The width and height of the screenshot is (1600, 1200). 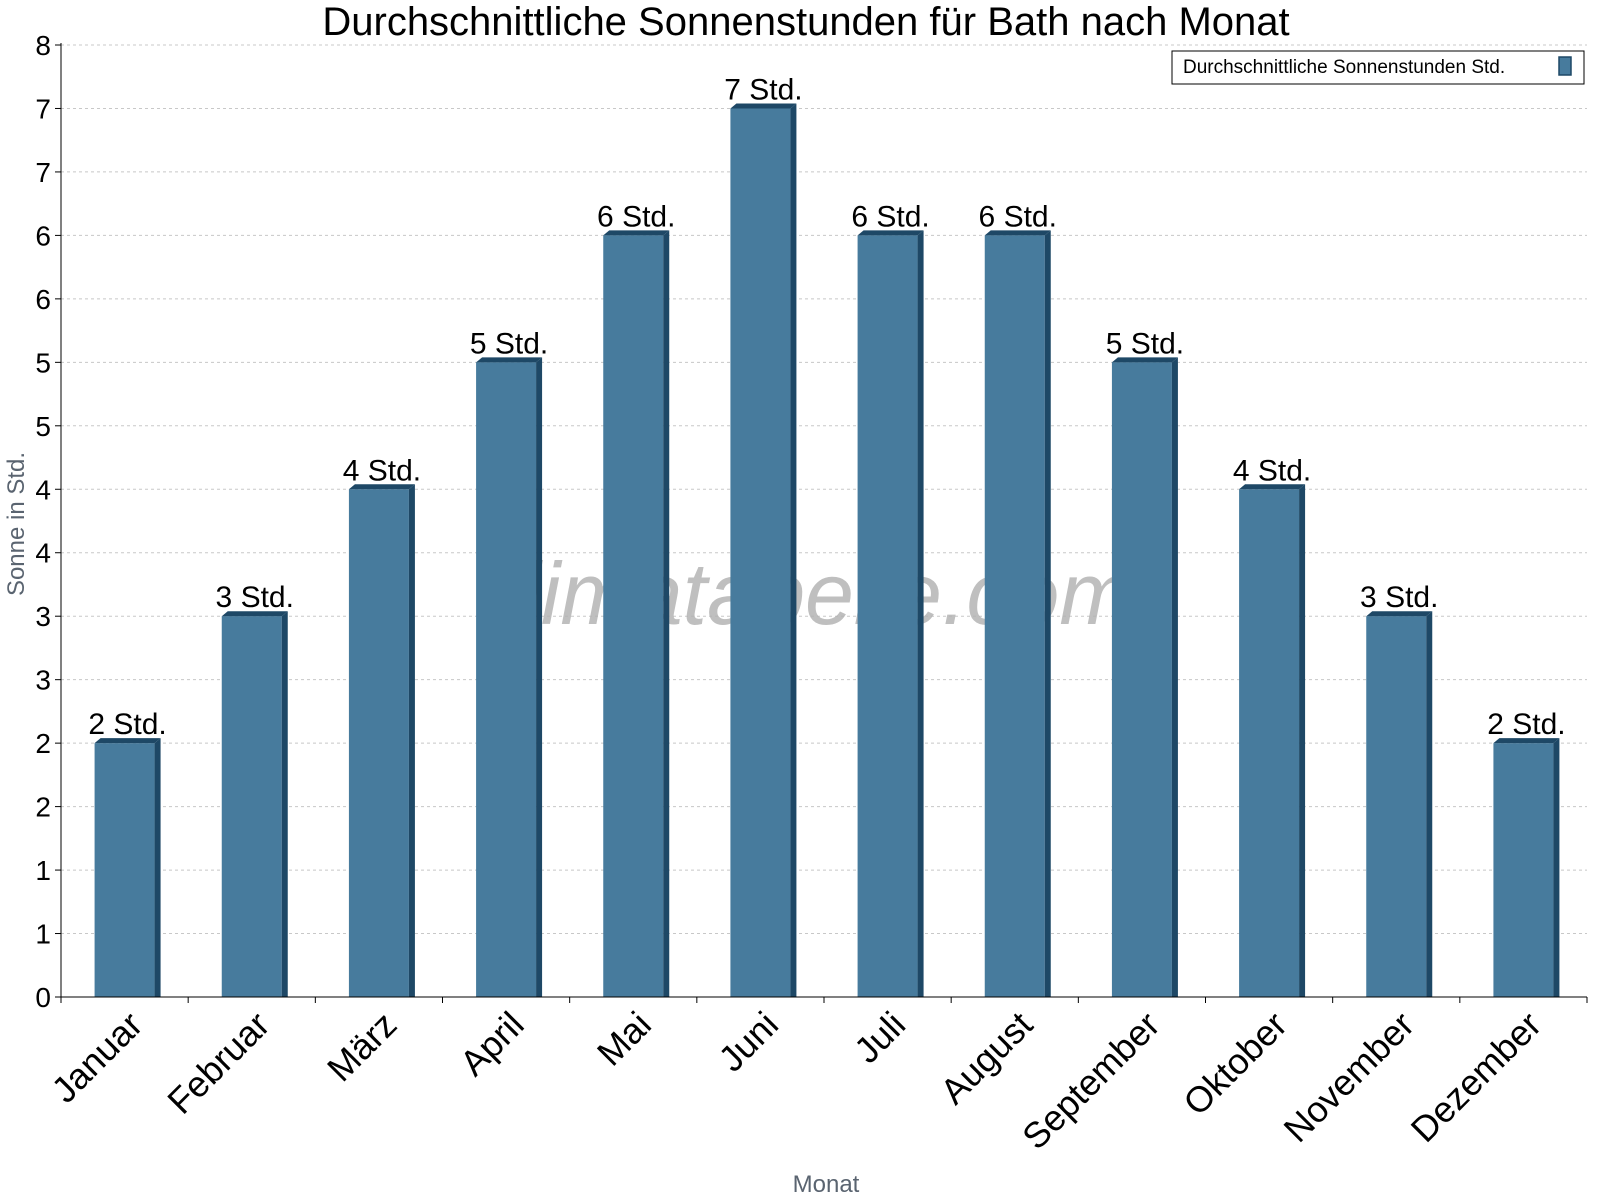 I want to click on x-tick-label: Februar, so click(x=218, y=1063).